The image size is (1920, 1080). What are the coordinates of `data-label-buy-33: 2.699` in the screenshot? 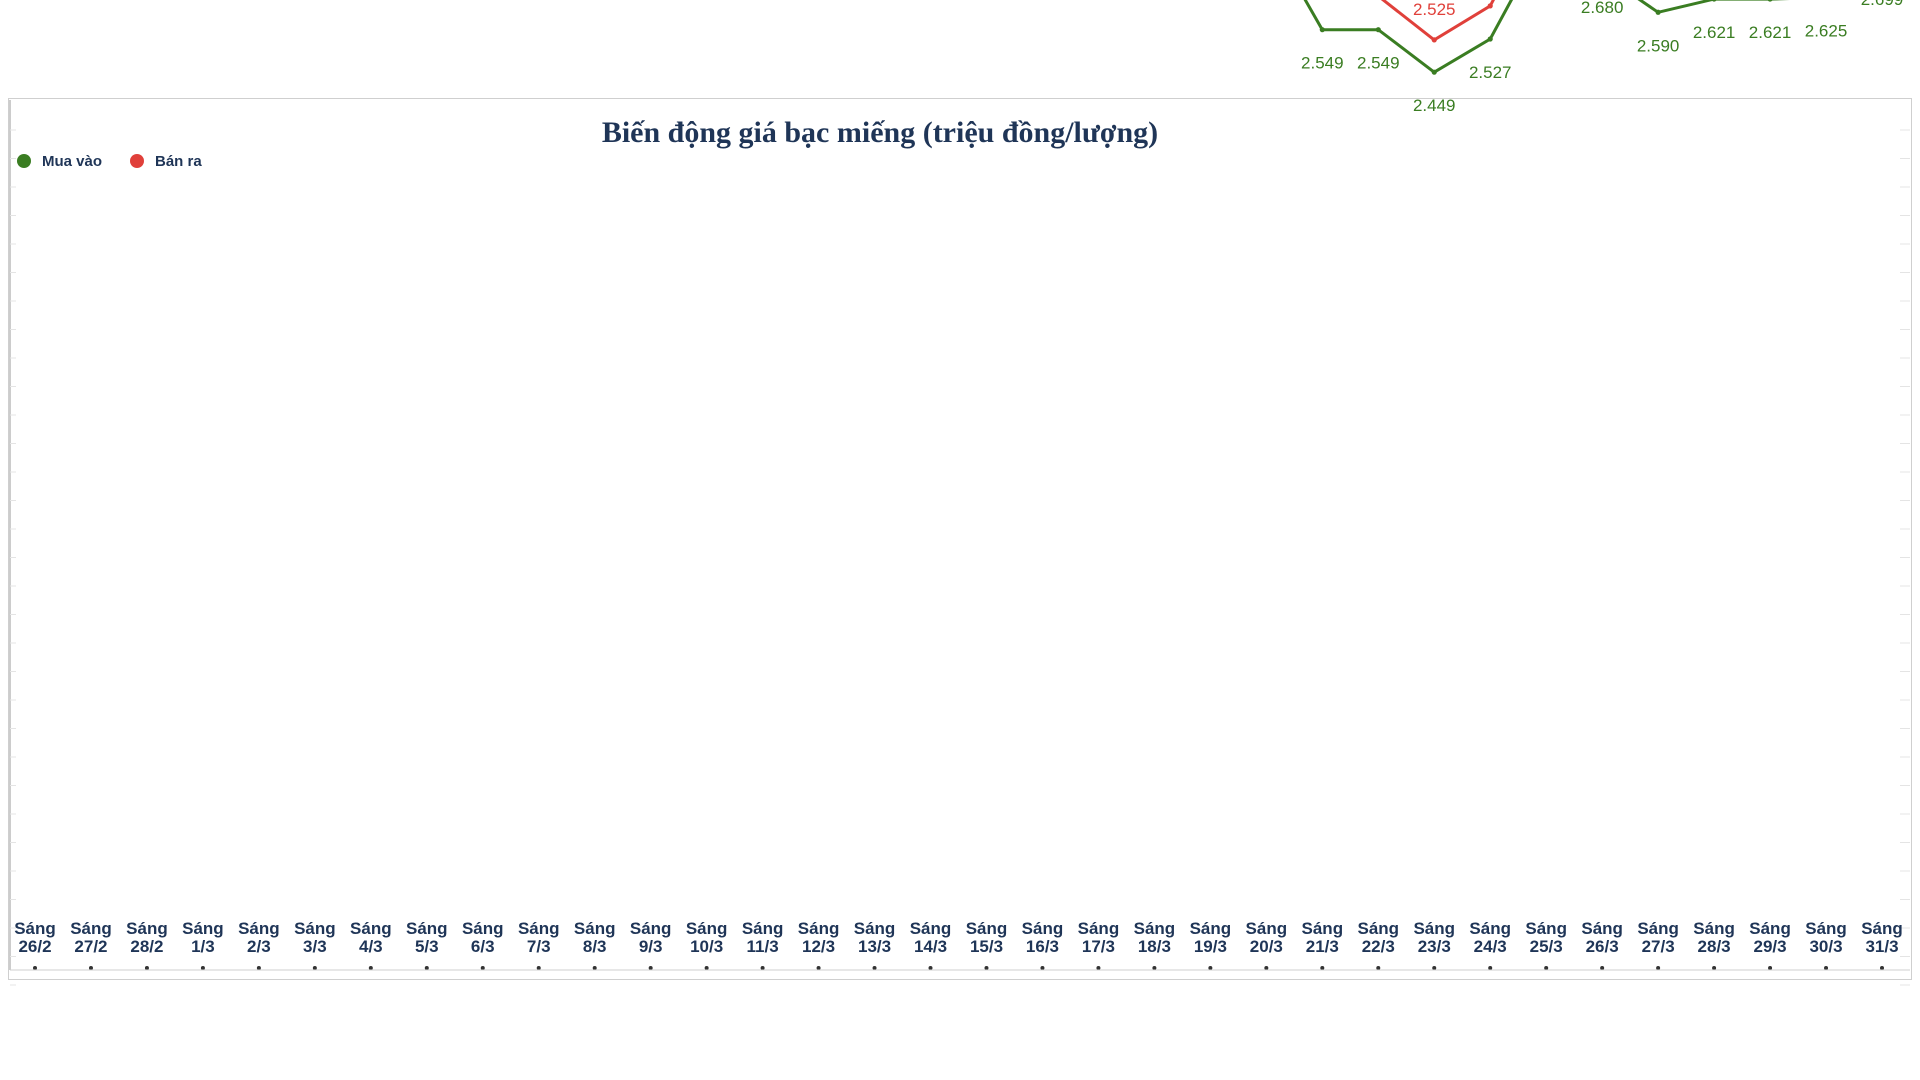 It's located at (1882, 4).